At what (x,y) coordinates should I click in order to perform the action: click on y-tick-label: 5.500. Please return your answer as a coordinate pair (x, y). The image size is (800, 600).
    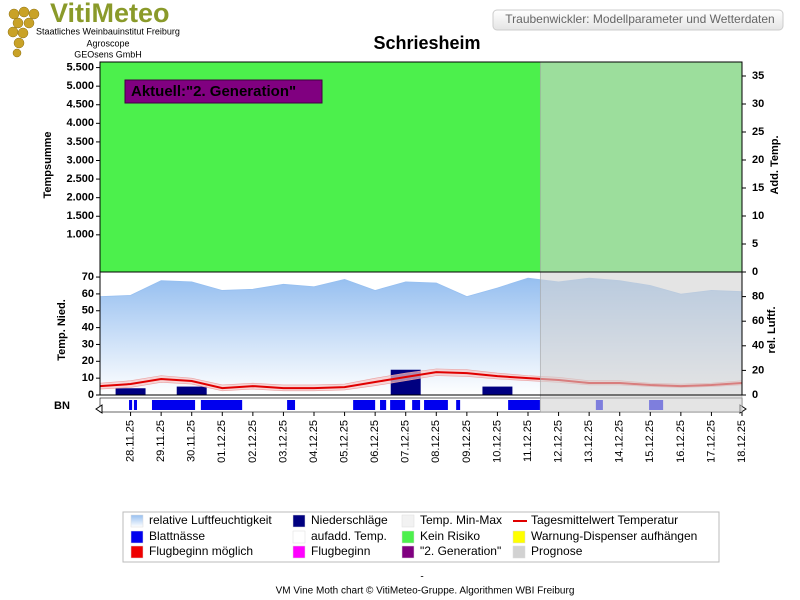
    Looking at the image, I should click on (80, 67).